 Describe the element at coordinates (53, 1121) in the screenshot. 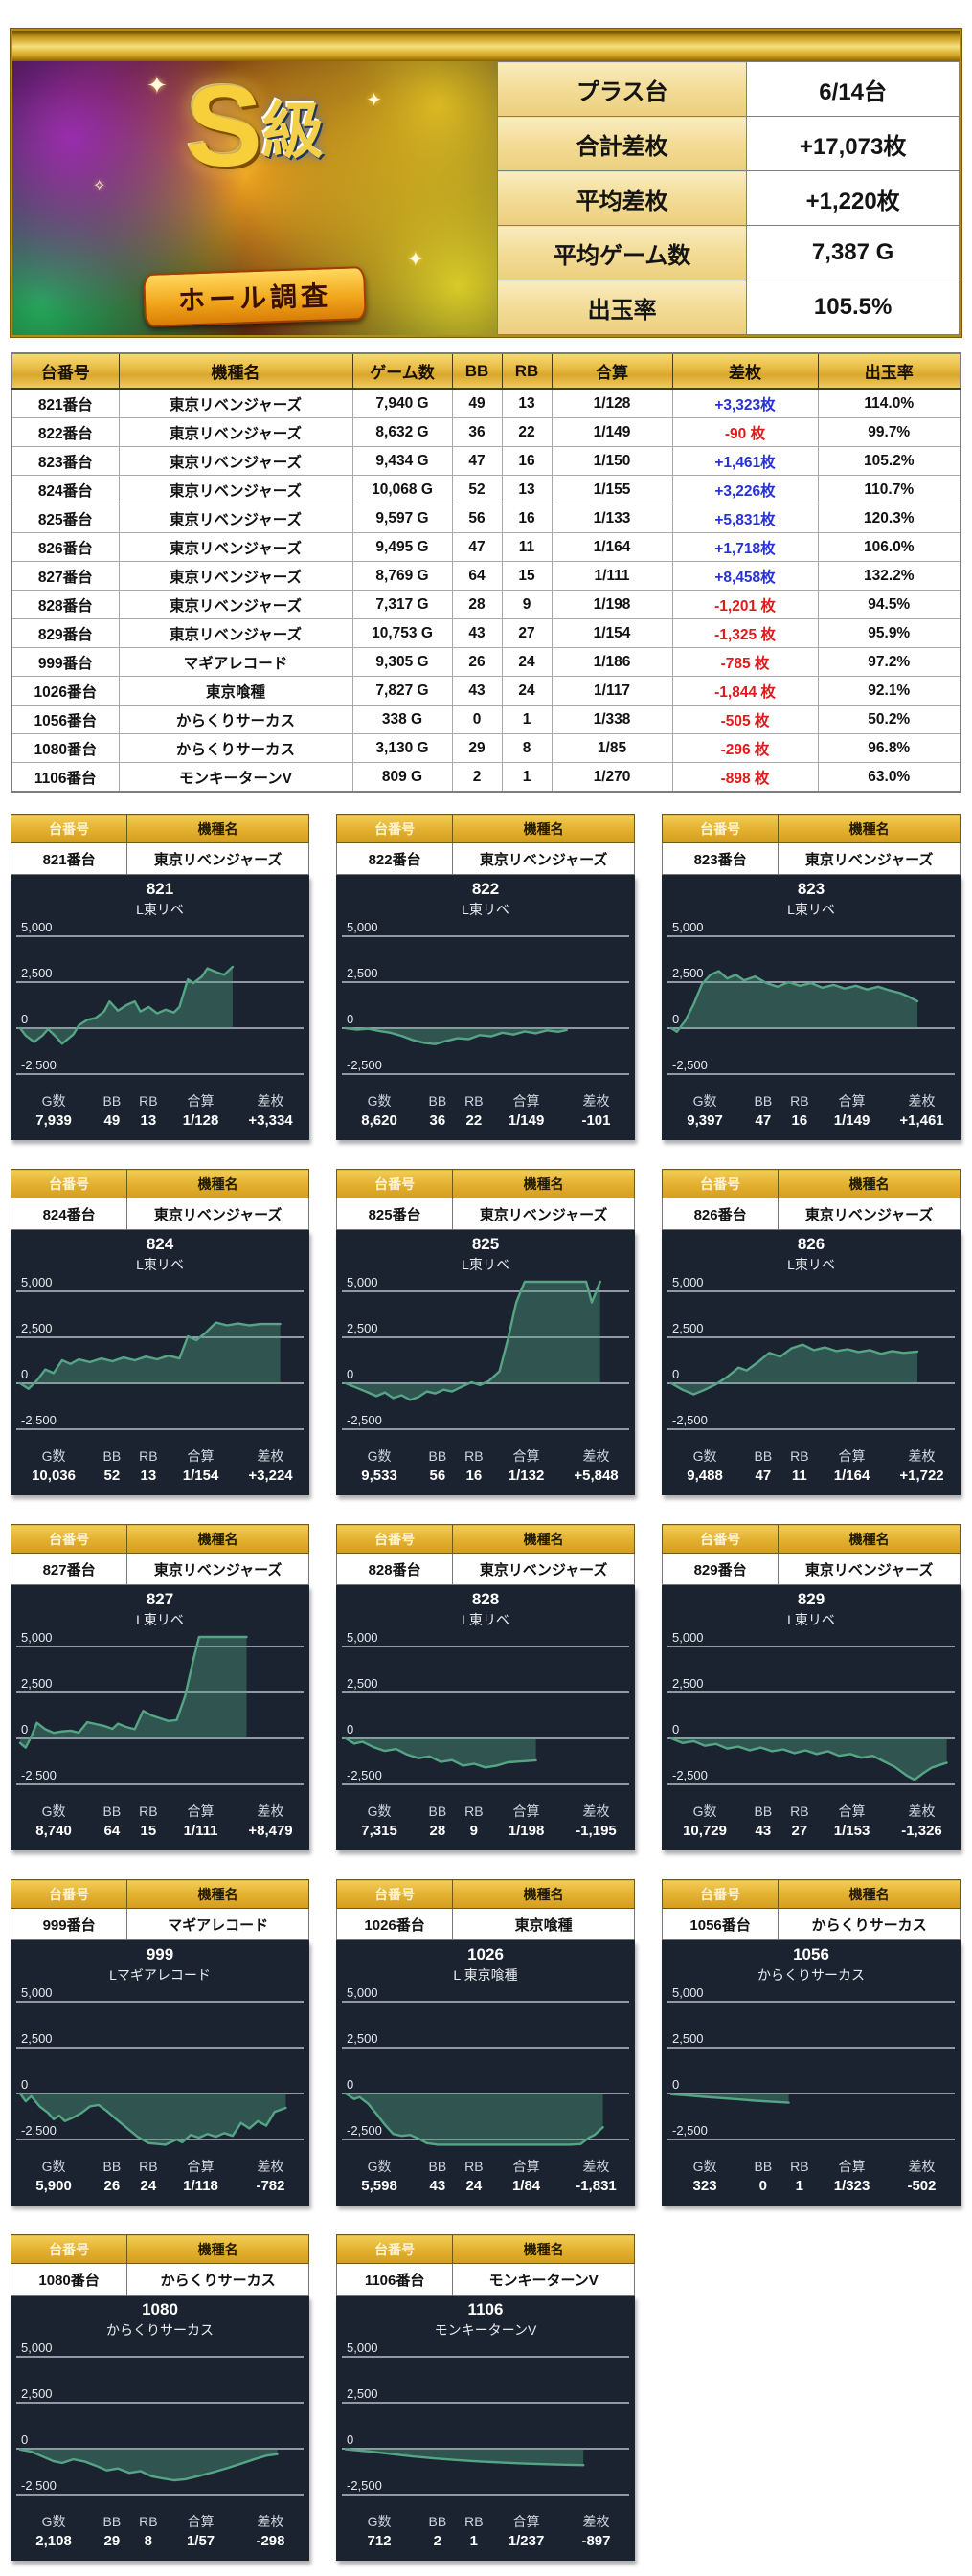

I see `stat-value-games: 7,939` at that location.